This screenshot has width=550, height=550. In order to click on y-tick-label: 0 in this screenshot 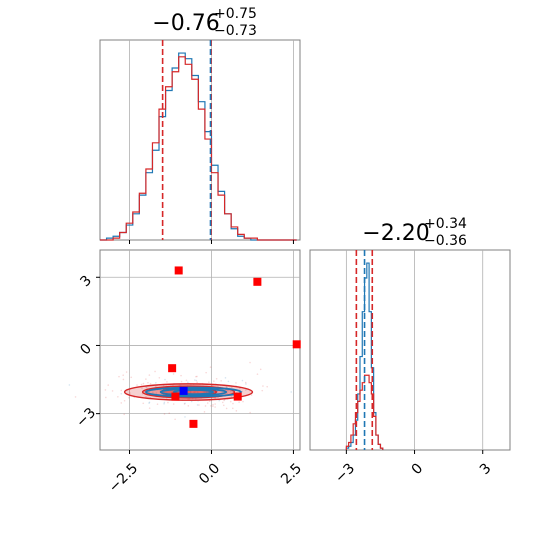, I will do `click(86, 350)`.